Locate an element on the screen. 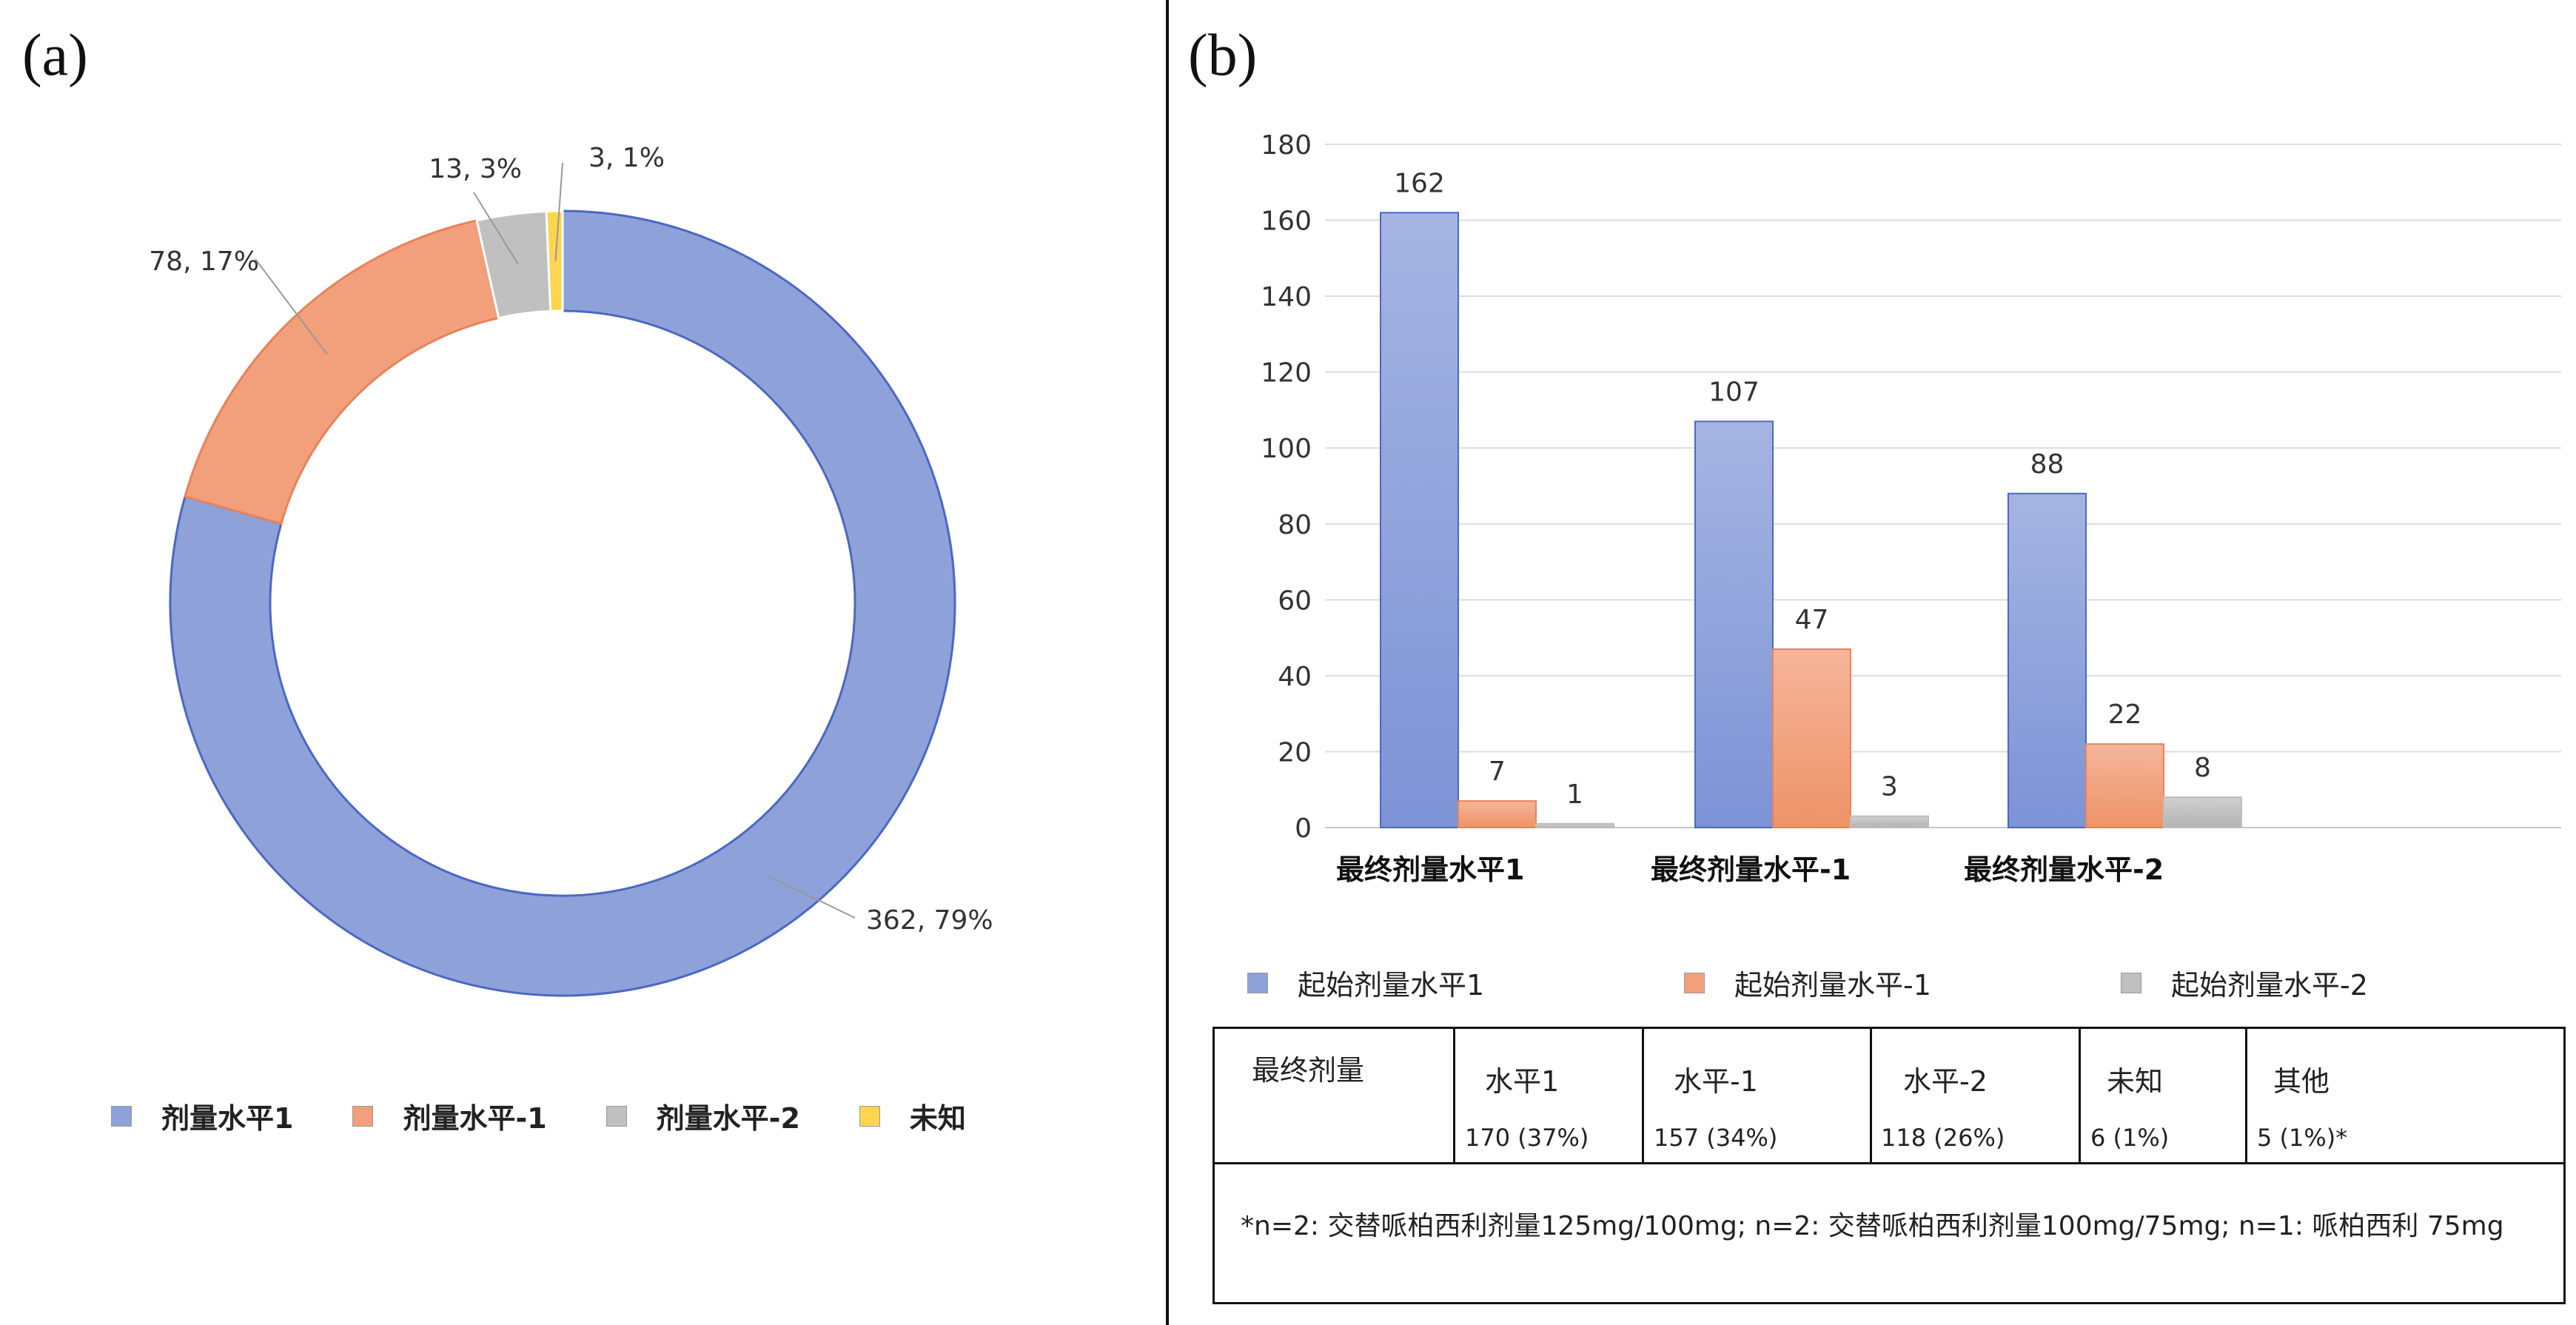 The width and height of the screenshot is (2576, 1325). legend-item: 未知 is located at coordinates (912, 1116).